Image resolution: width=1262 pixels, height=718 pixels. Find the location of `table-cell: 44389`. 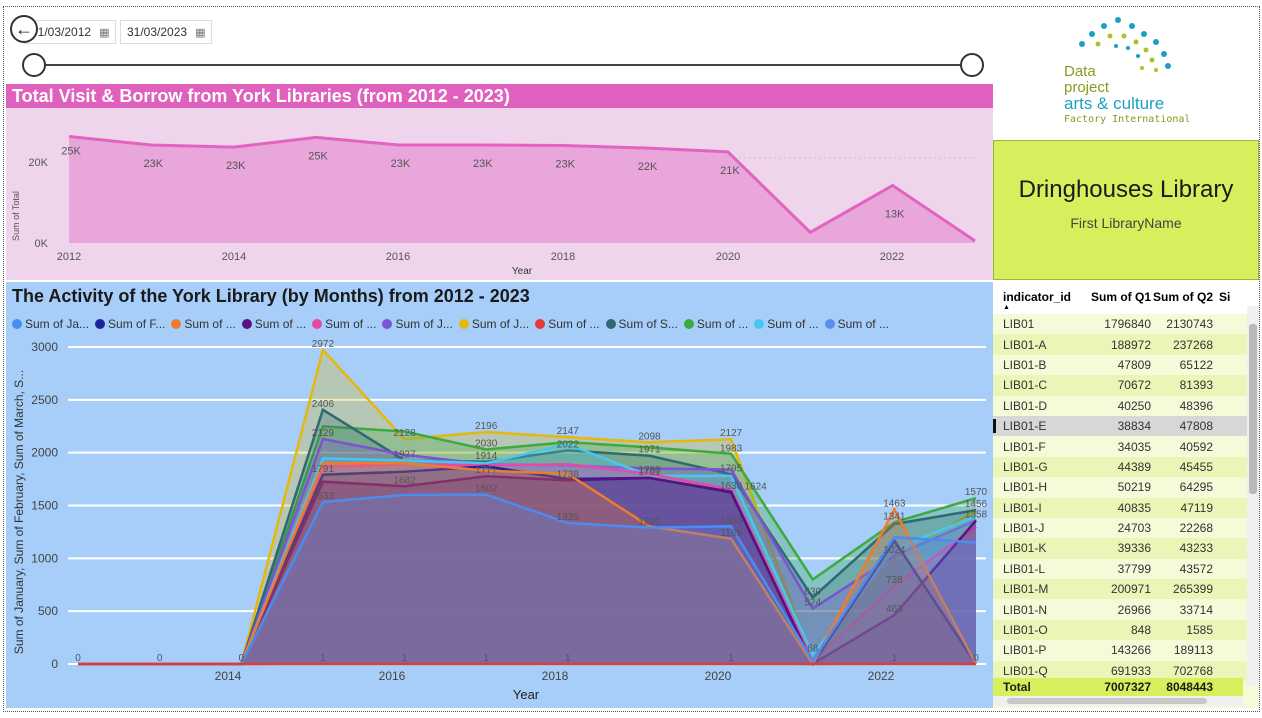

table-cell: 44389 is located at coordinates (1134, 466).